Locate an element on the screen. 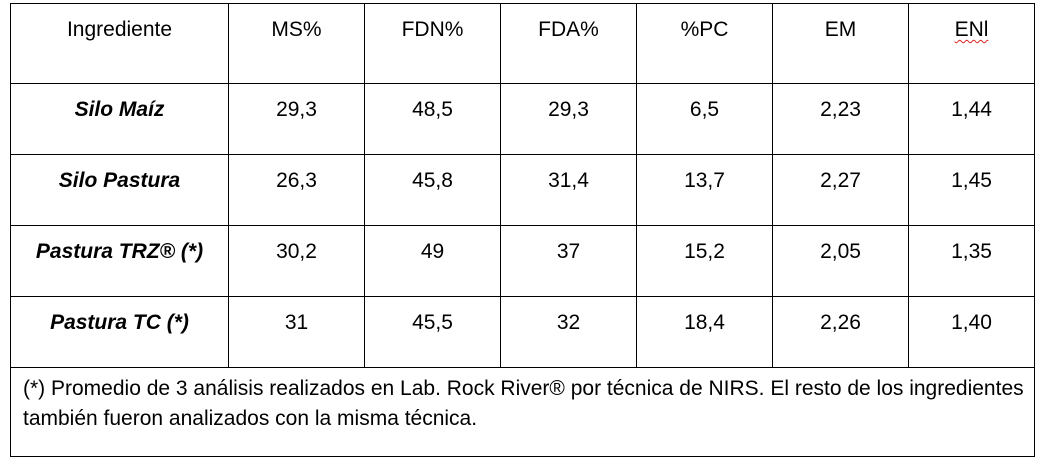 The height and width of the screenshot is (470, 1048). row-name-pastura-tc: Pastura TC (*) is located at coordinates (119, 332).